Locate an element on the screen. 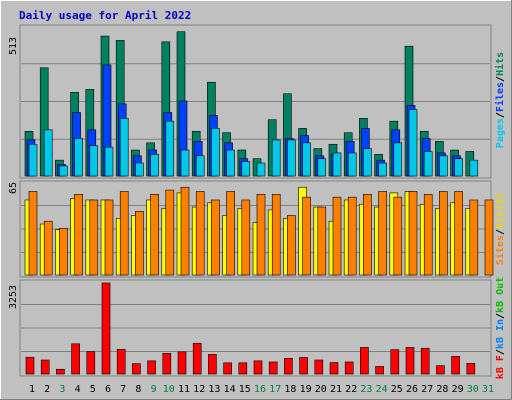 The width and height of the screenshot is (512, 400). legend-entry: kB F is located at coordinates (500, 367).